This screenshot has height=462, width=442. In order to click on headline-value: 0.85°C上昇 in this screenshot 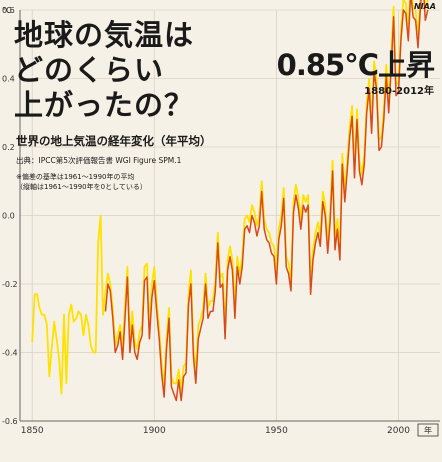, I will do `click(355, 65)`.